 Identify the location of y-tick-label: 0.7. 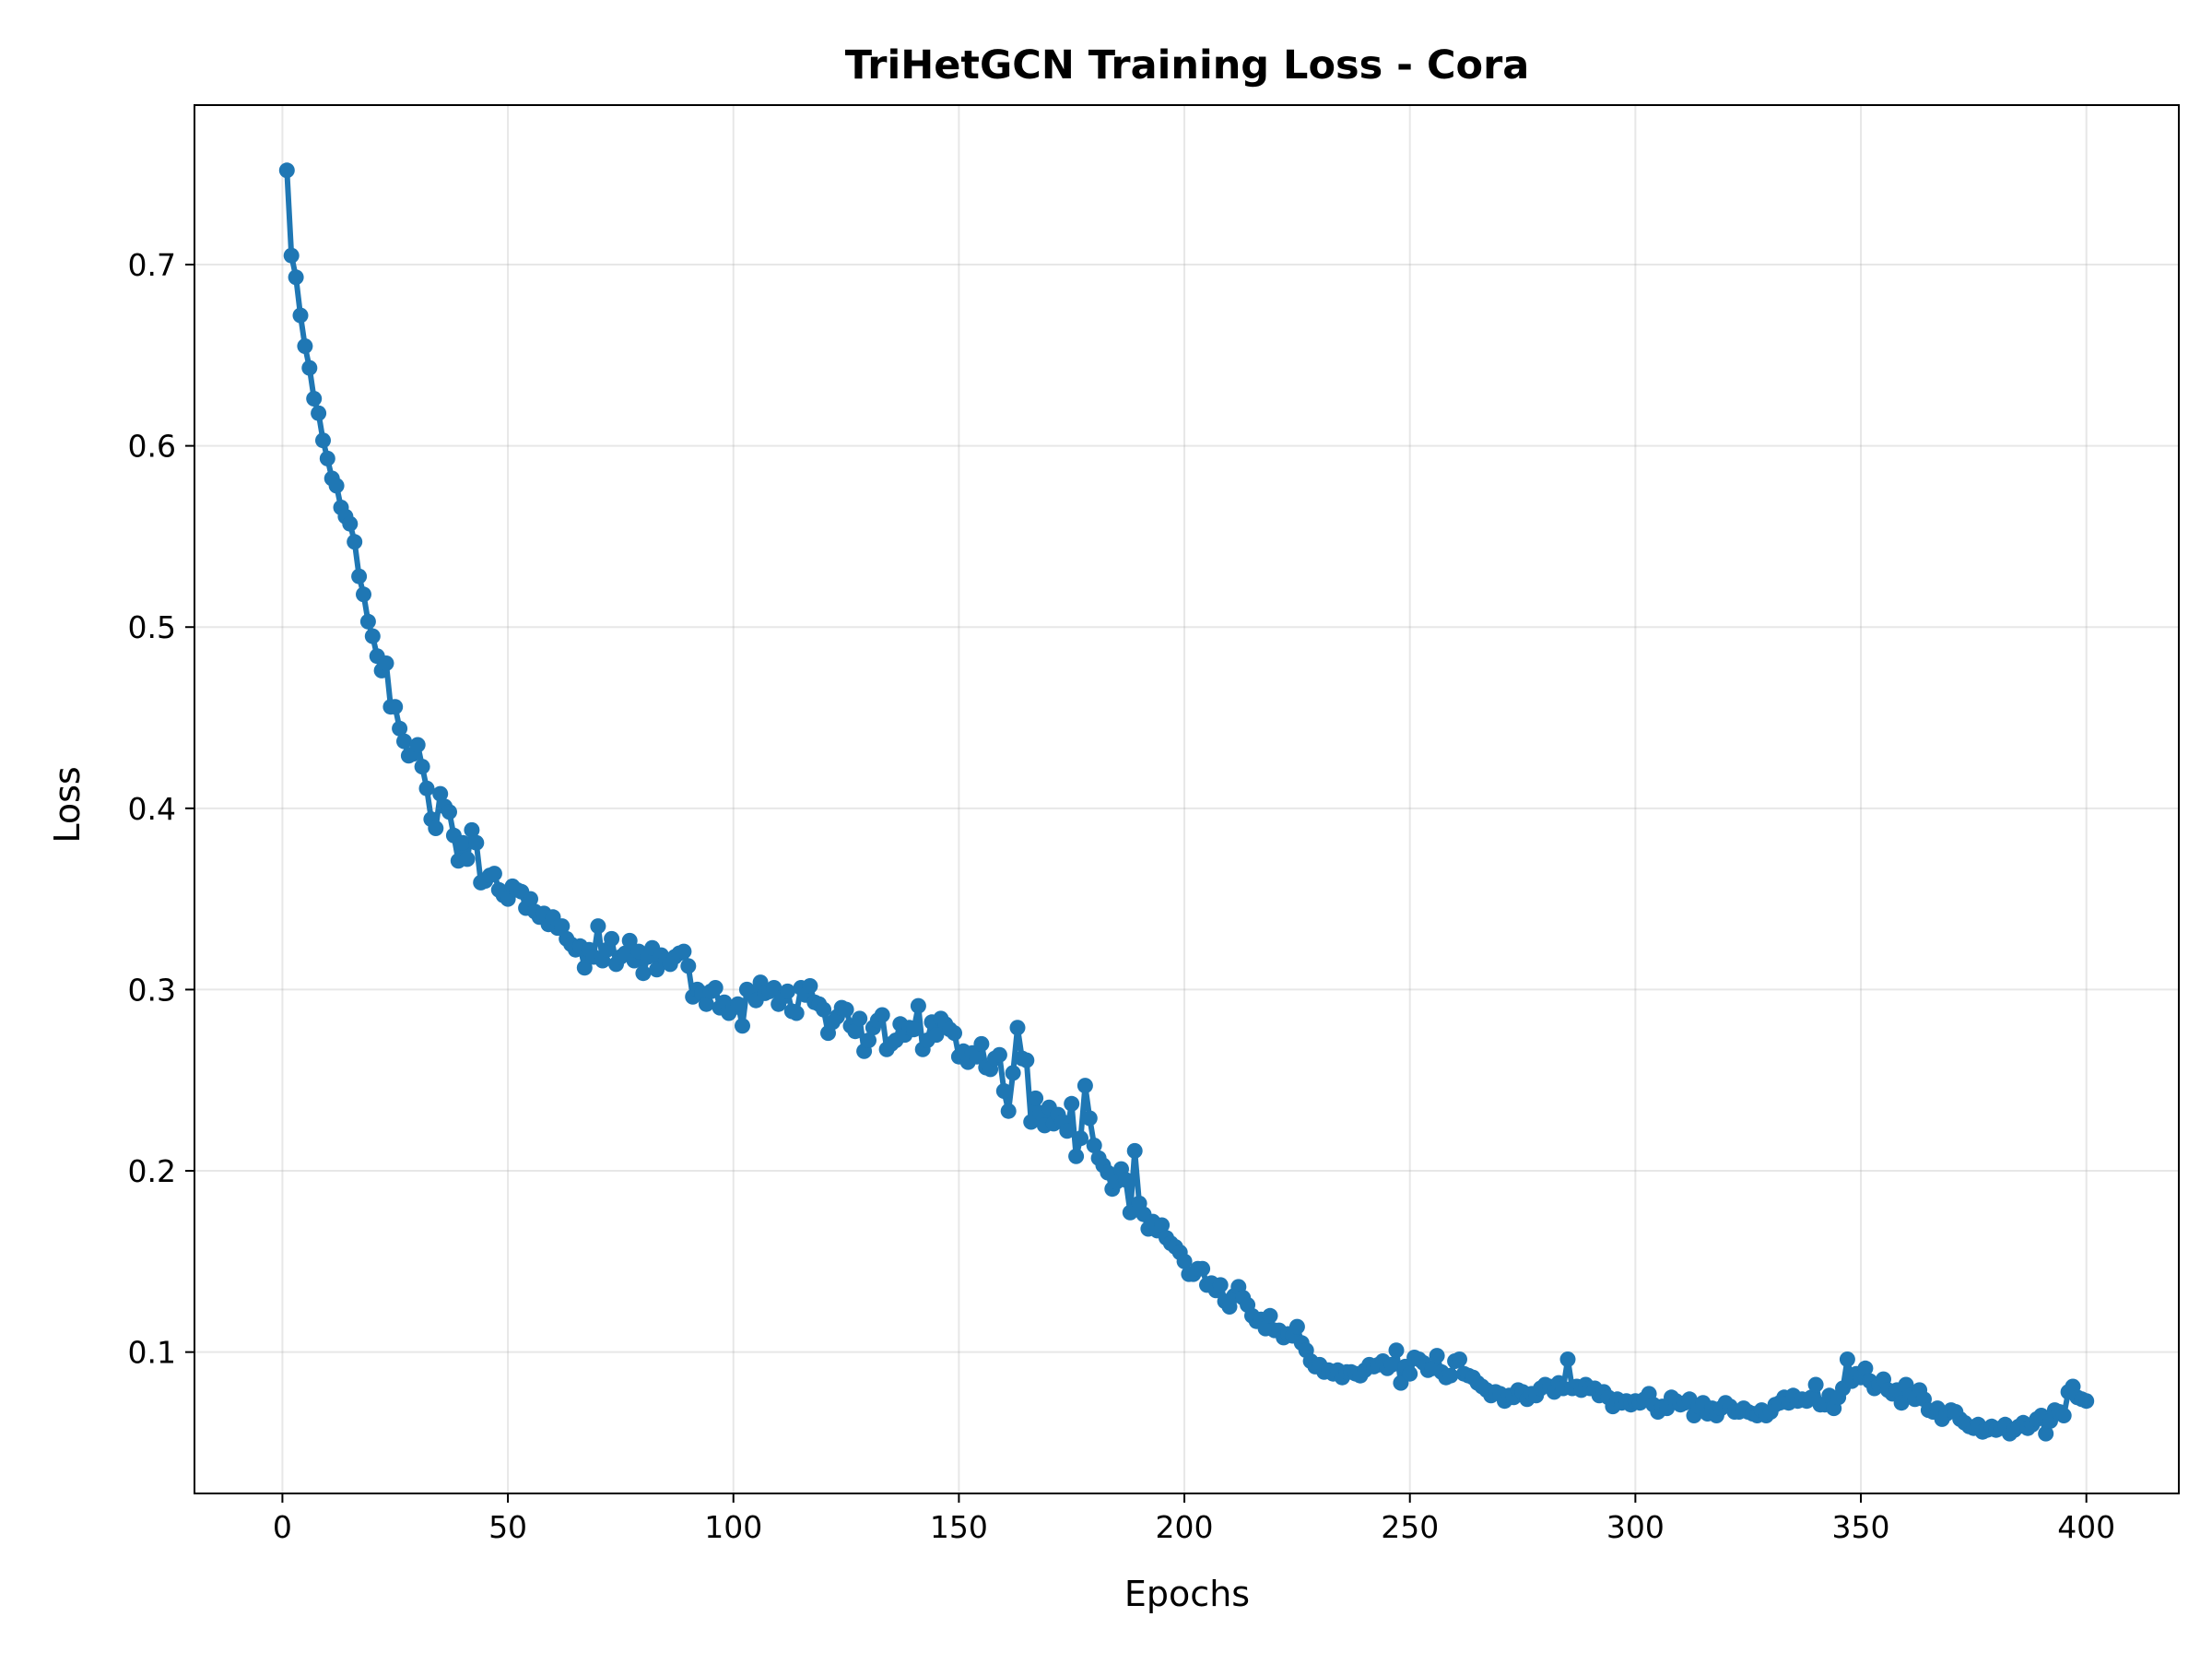
(152, 265).